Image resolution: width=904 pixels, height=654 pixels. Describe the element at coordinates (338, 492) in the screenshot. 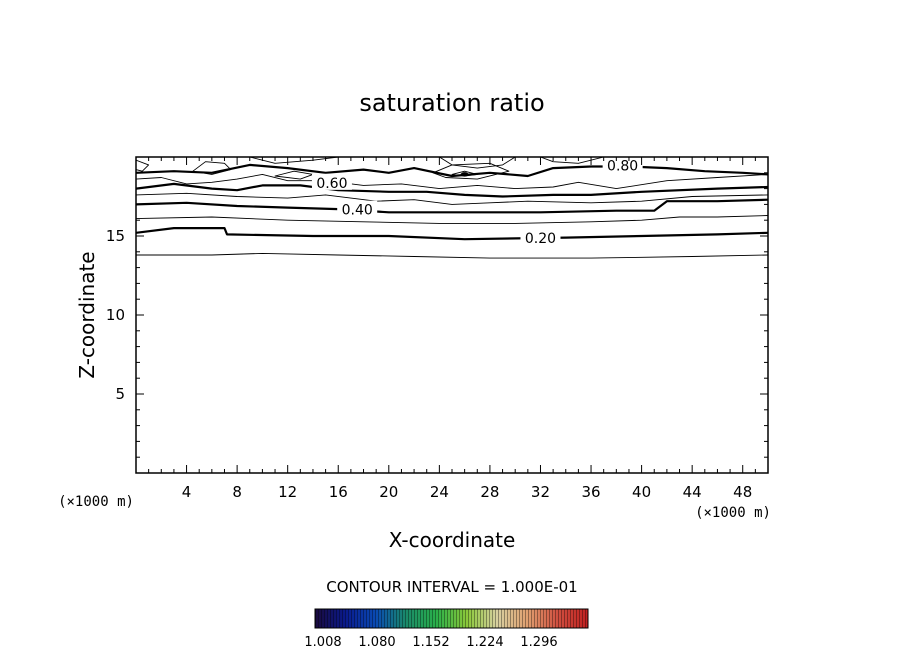

I see `x-tick-label: 16` at that location.